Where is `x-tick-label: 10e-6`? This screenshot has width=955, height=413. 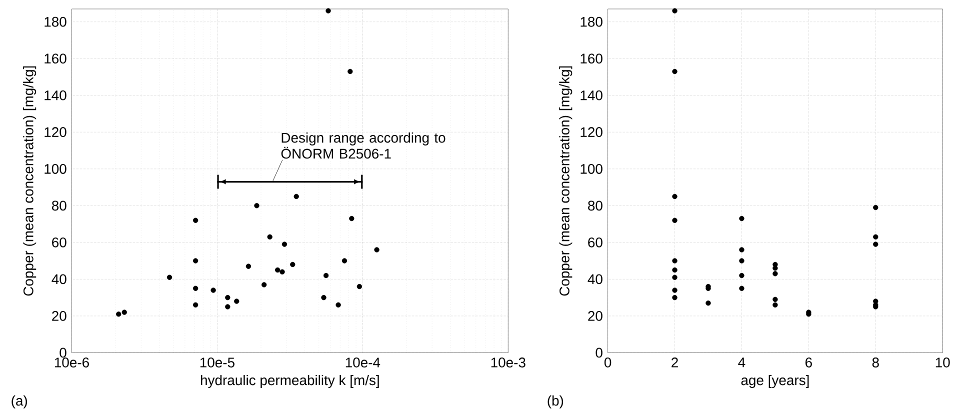 x-tick-label: 10e-6 is located at coordinates (71, 363).